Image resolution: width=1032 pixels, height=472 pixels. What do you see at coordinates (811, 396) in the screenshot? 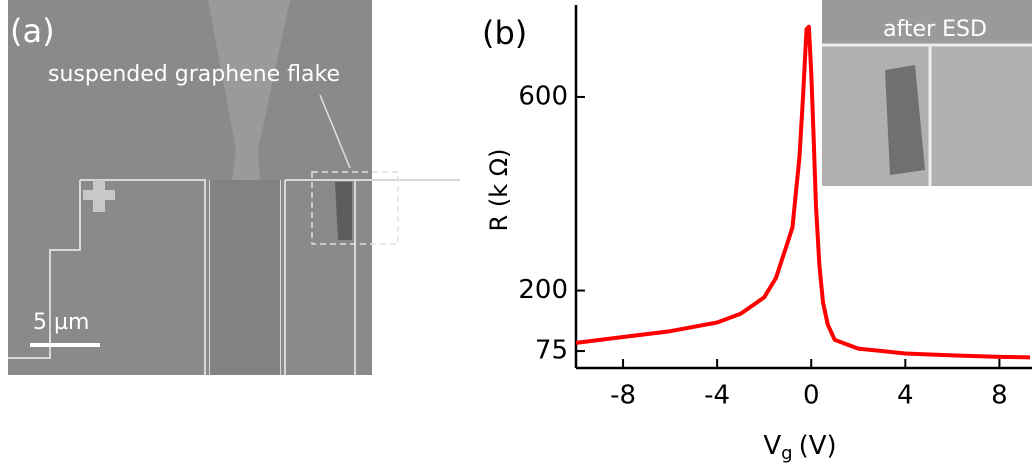
I see `x-tick-label: 0` at bounding box center [811, 396].